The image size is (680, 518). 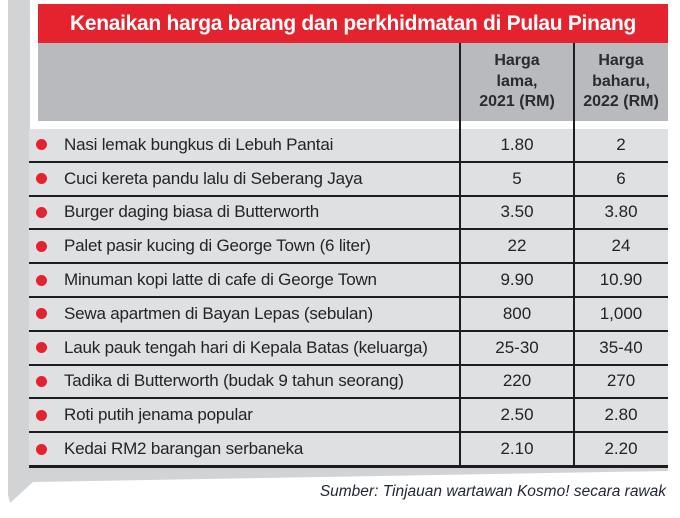 I want to click on row-item-cell: Roti putih jenama popular, so click(x=244, y=415).